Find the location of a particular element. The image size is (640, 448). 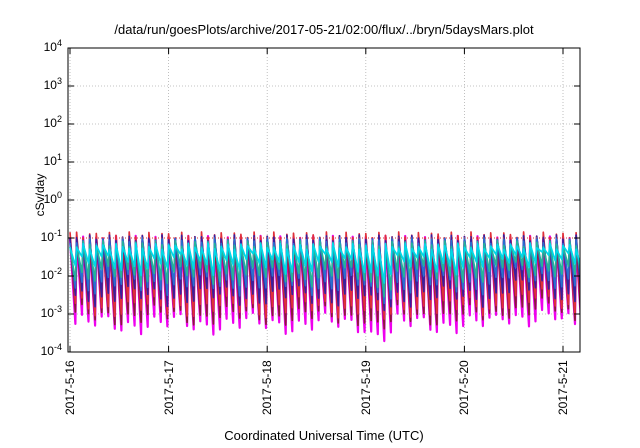

x-tick-label: 2017-5-16 is located at coordinates (70, 387).